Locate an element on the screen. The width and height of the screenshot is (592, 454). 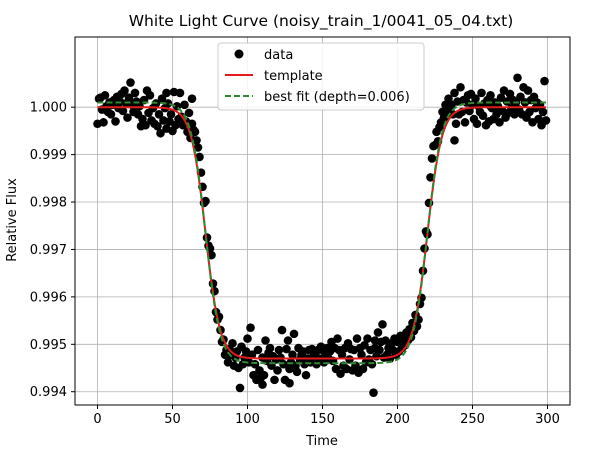
x-tick-label: 50 is located at coordinates (172, 419).